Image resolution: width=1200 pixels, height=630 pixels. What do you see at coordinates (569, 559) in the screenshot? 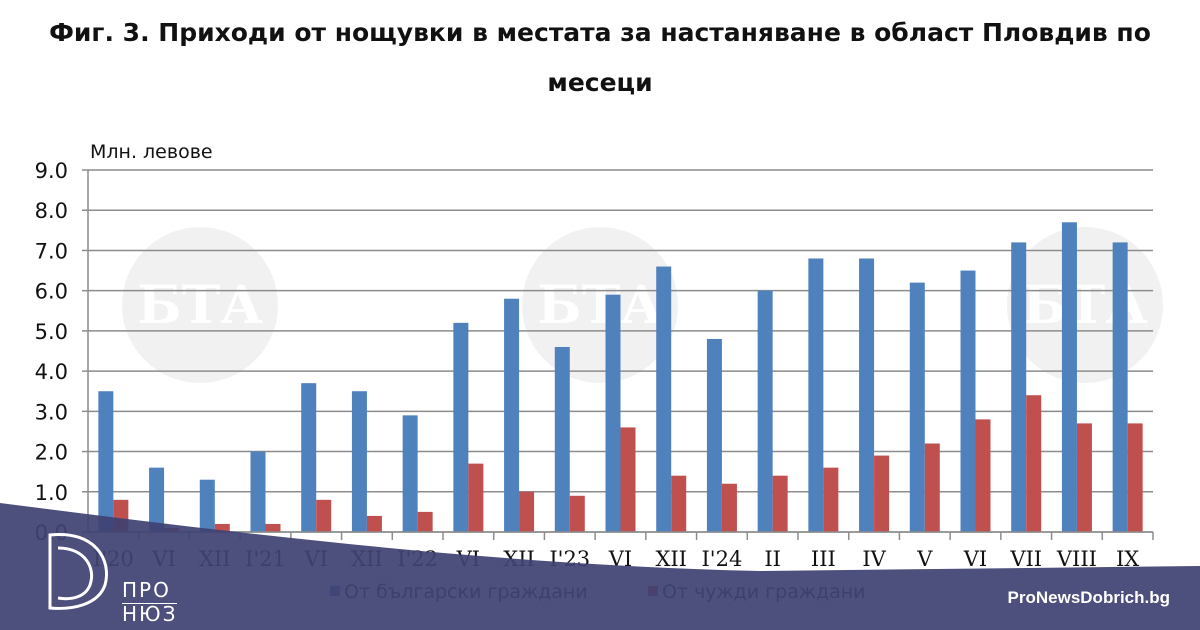
I see `x-tick-label: I'23` at bounding box center [569, 559].